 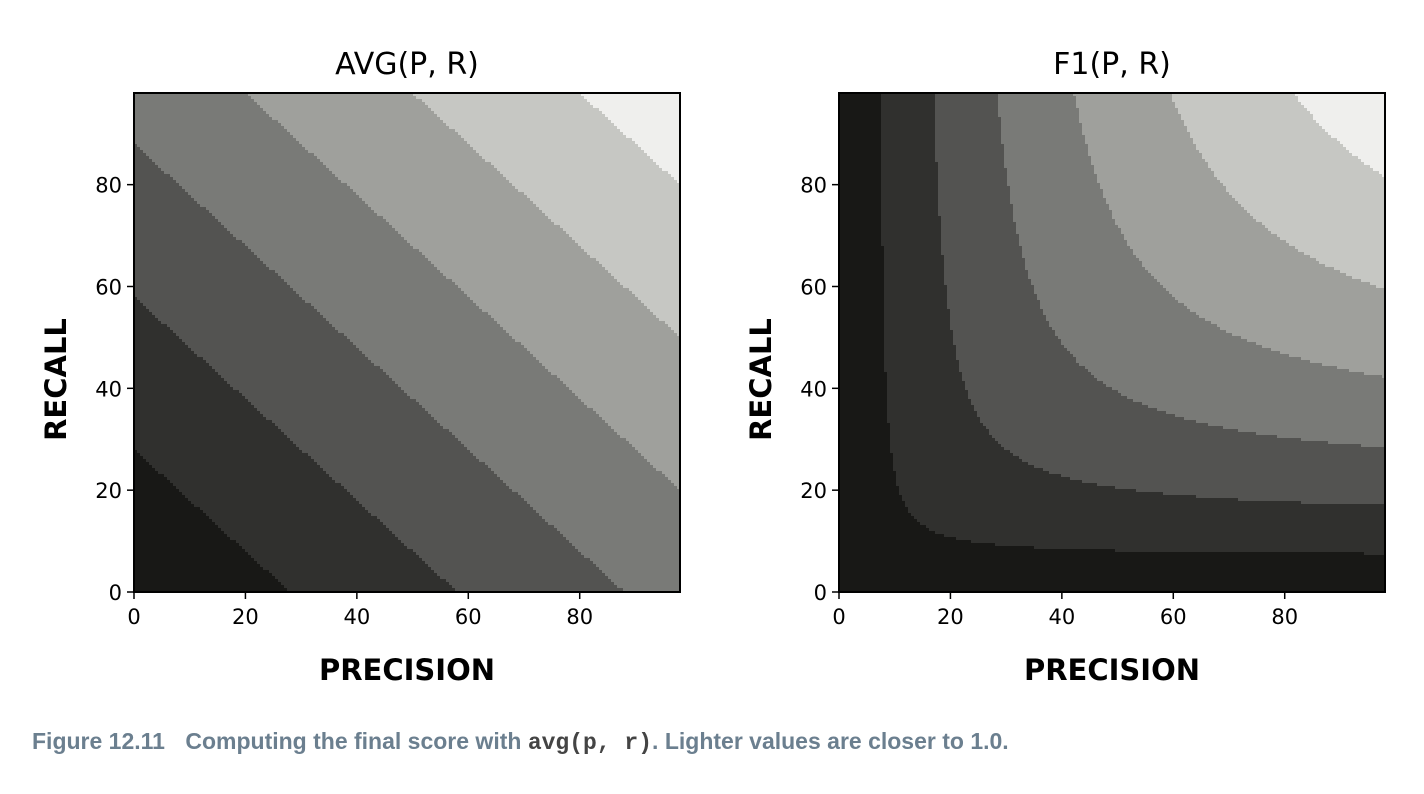 What do you see at coordinates (98, 741) in the screenshot?
I see `figure-number: Figure 12.11` at bounding box center [98, 741].